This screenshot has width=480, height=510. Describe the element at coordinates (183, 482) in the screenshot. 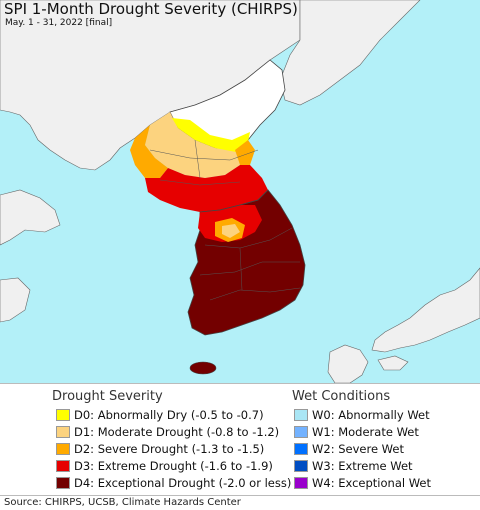

I see `legend-label-d4: D4: Exceptional Drought (-2.0 or less)` at that location.